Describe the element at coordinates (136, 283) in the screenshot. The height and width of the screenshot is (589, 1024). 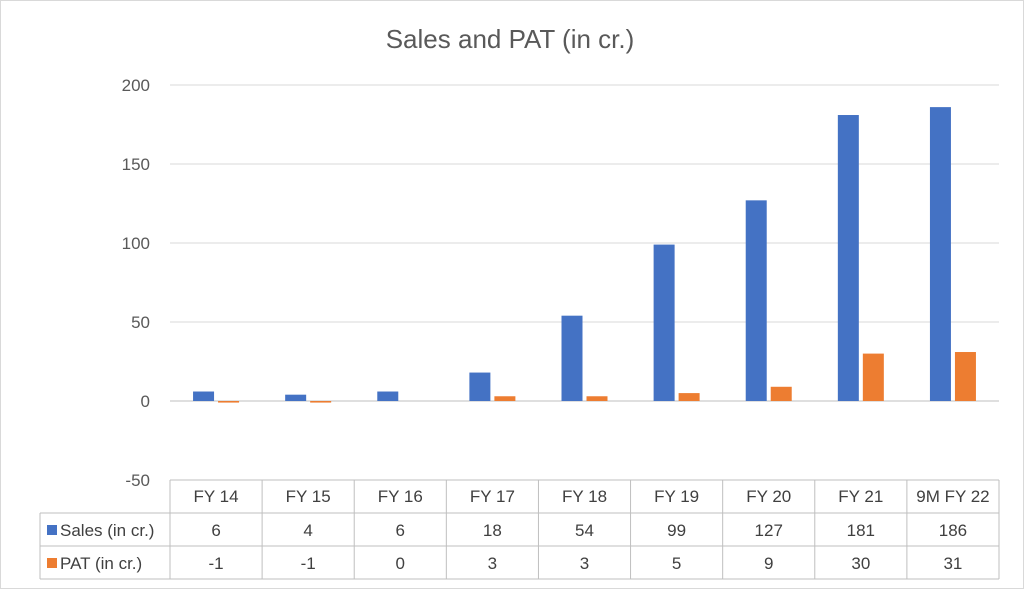
I see `y-axis-ticks: -50 0 50 100 150 200` at that location.